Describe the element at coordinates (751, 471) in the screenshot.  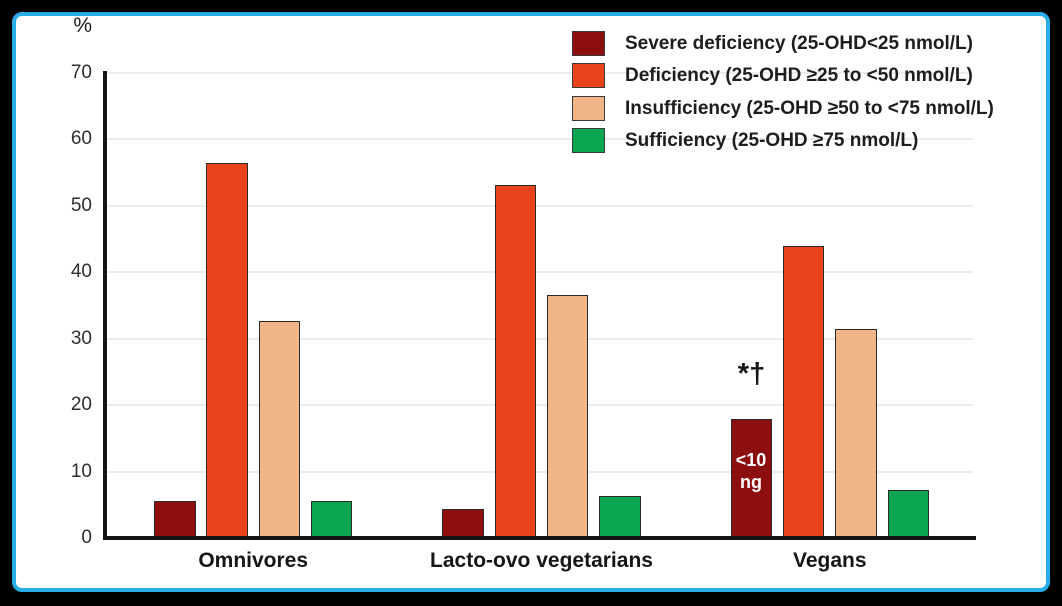
I see `vegan-severe-bar-inner-label: <10 ng` at that location.